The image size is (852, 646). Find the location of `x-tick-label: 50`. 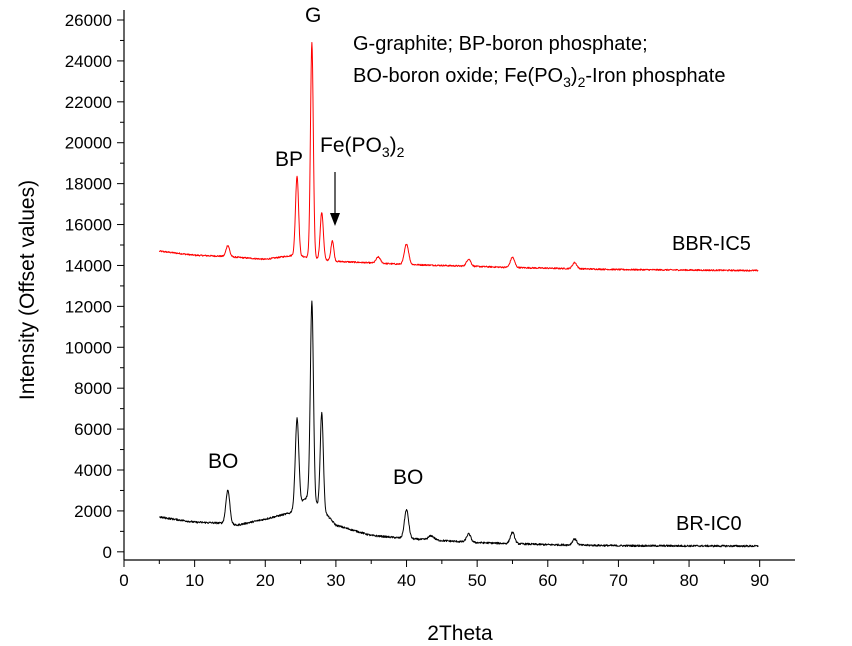

x-tick-label: 50 is located at coordinates (477, 580).